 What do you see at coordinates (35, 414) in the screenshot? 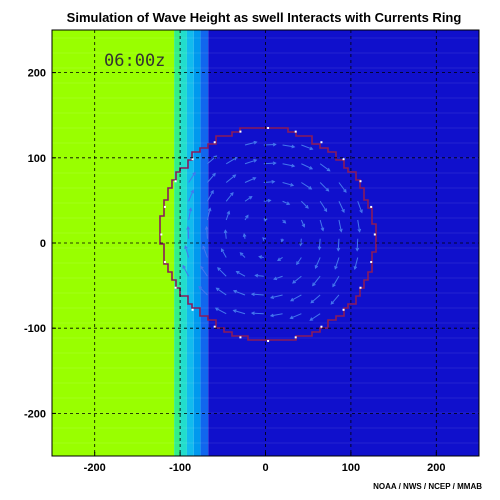
I see `y-tick-label: -200` at bounding box center [35, 414].